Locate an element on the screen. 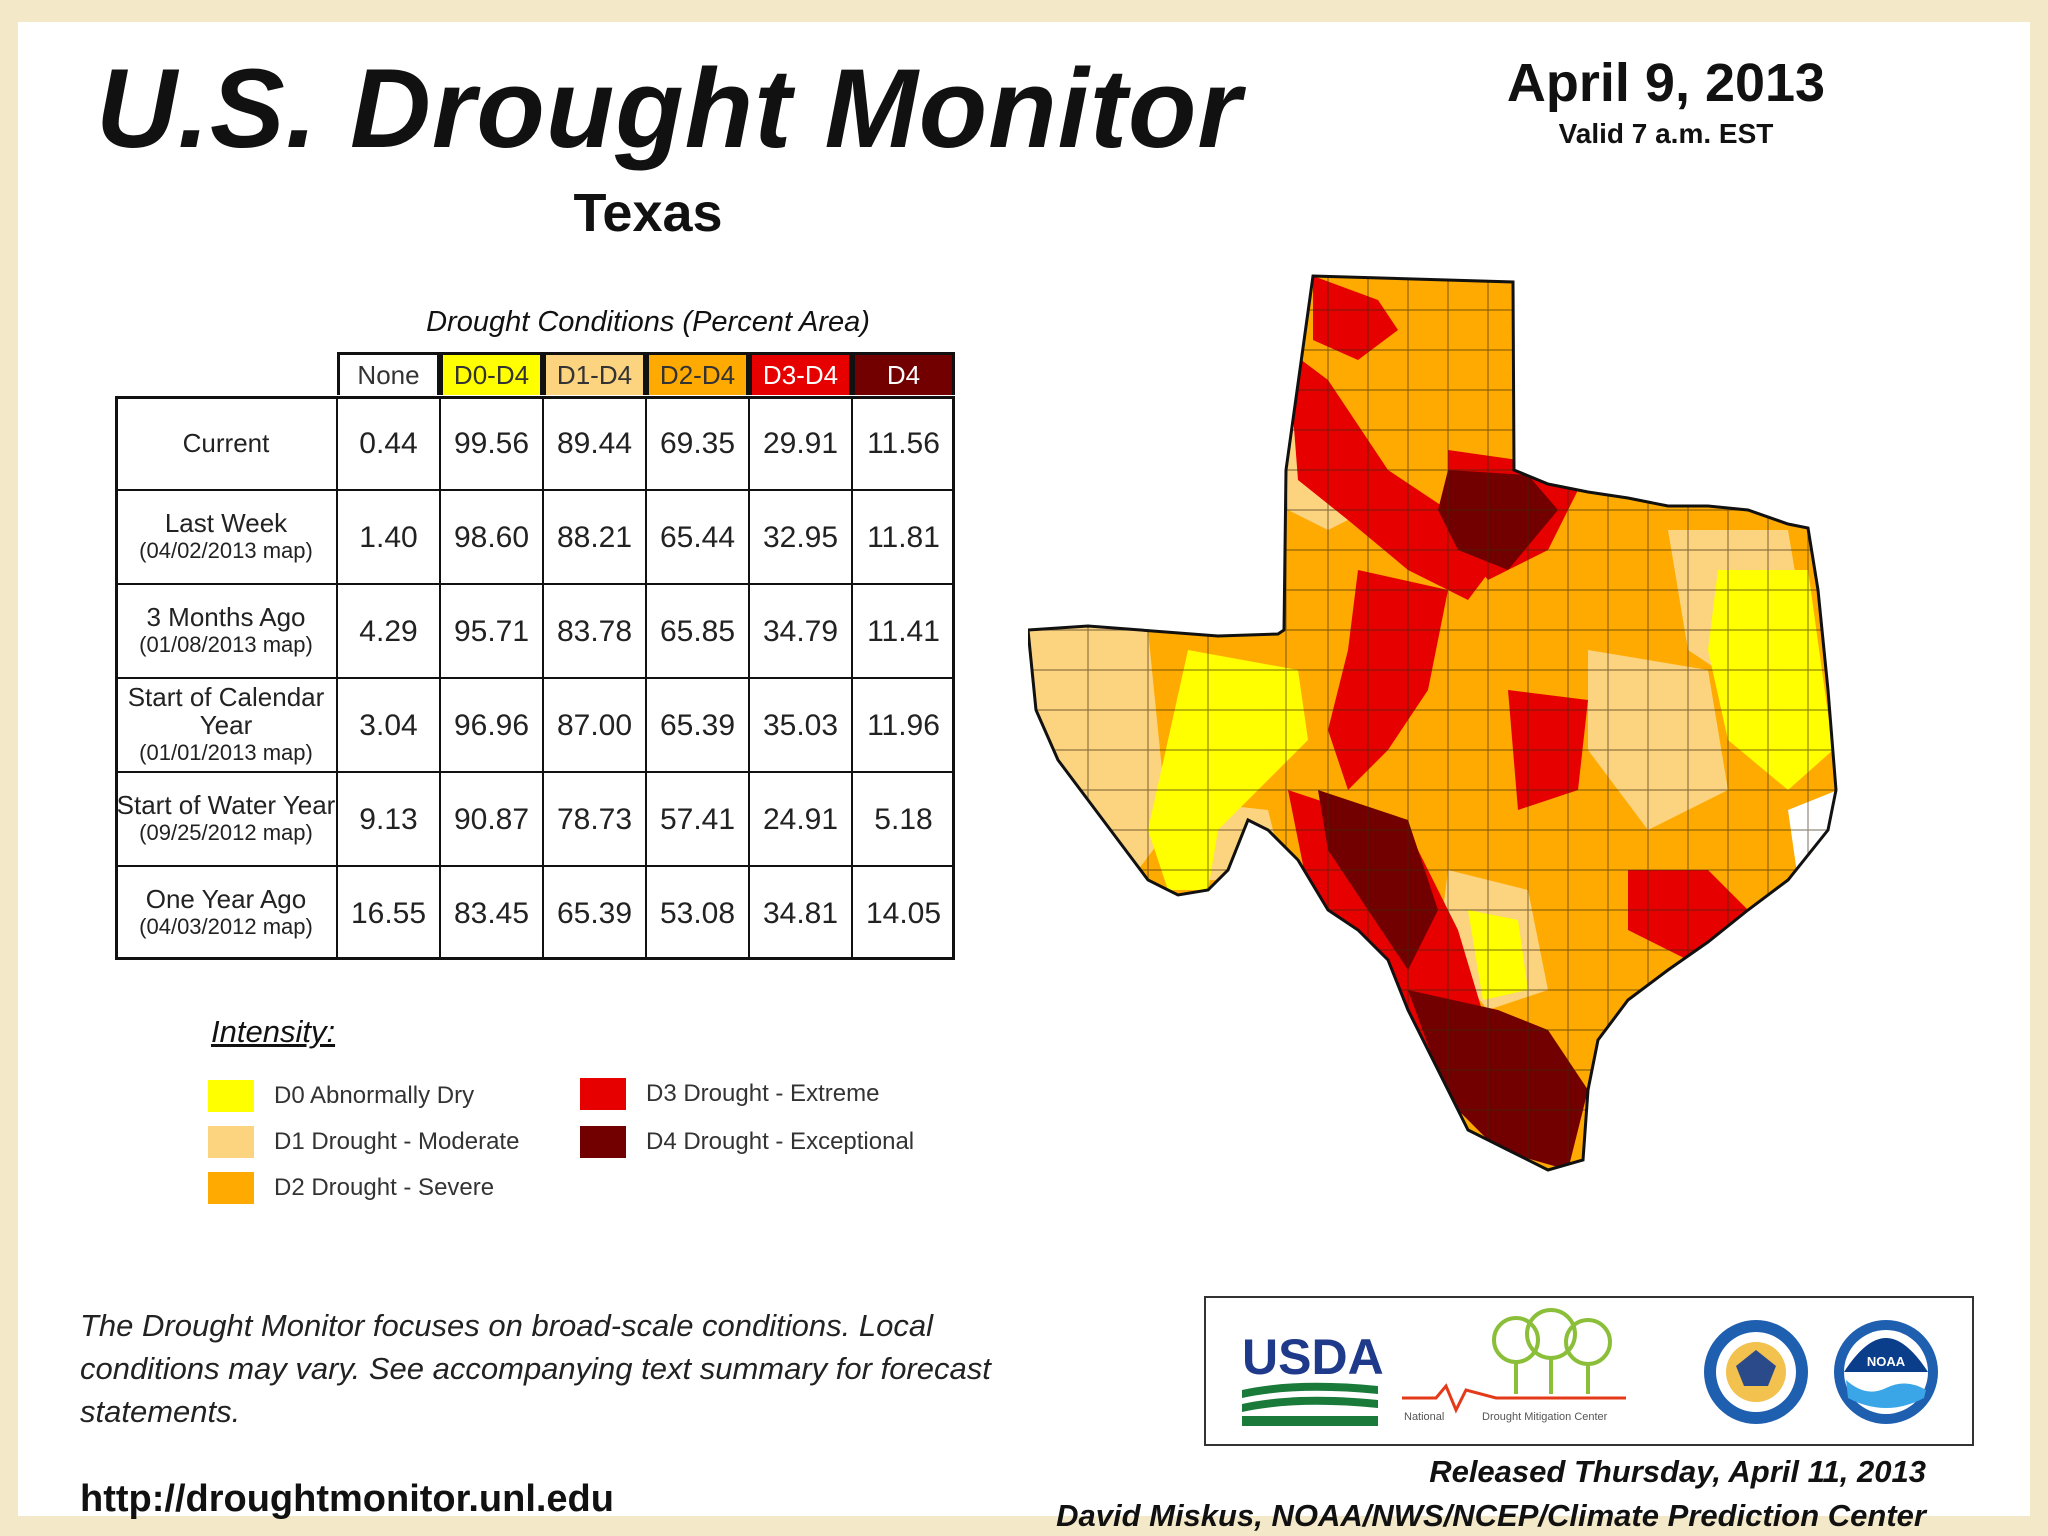 The height and width of the screenshot is (1536, 2048). row-label-main: 3 Months Ago is located at coordinates (226, 617).